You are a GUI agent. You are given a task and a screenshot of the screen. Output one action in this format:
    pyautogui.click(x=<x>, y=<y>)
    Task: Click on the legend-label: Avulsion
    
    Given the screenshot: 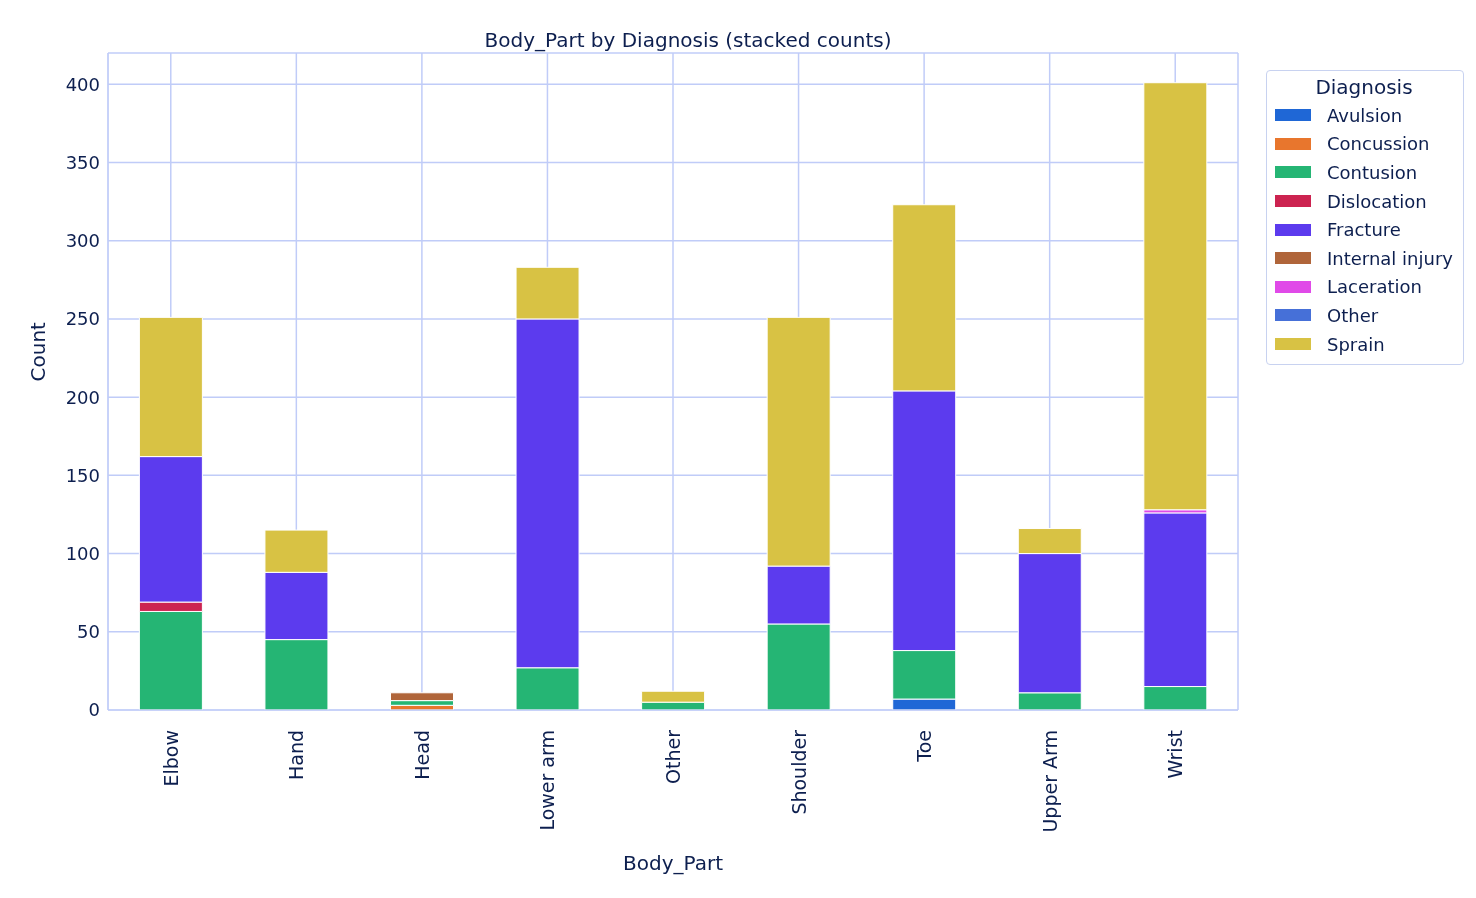 What is the action you would take?
    pyautogui.click(x=1365, y=115)
    